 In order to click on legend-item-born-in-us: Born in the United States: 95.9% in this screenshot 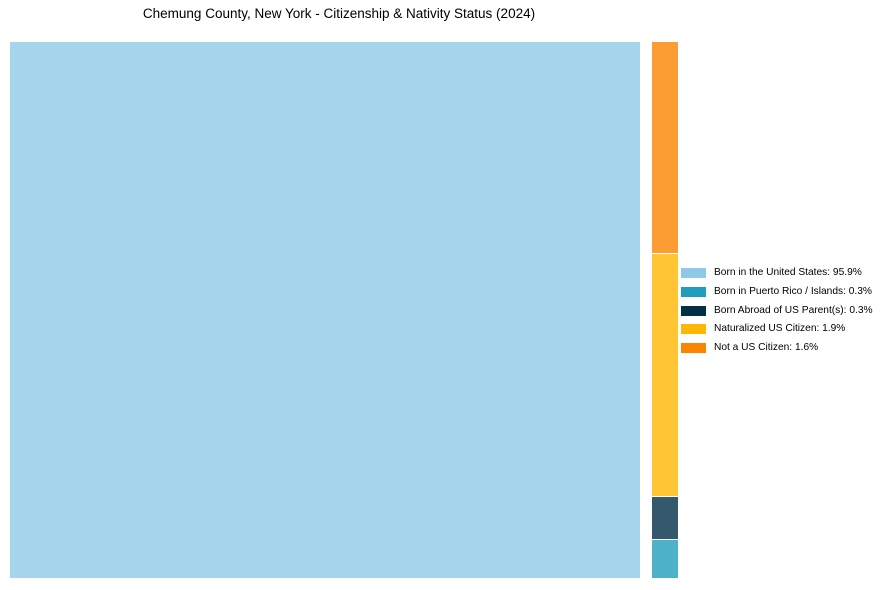, I will do `click(777, 273)`.